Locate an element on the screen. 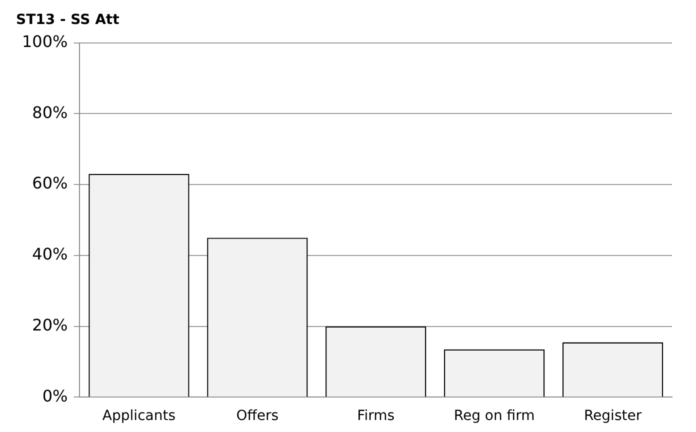 This screenshot has width=696, height=432. x-tick-label: Applicants is located at coordinates (139, 416).